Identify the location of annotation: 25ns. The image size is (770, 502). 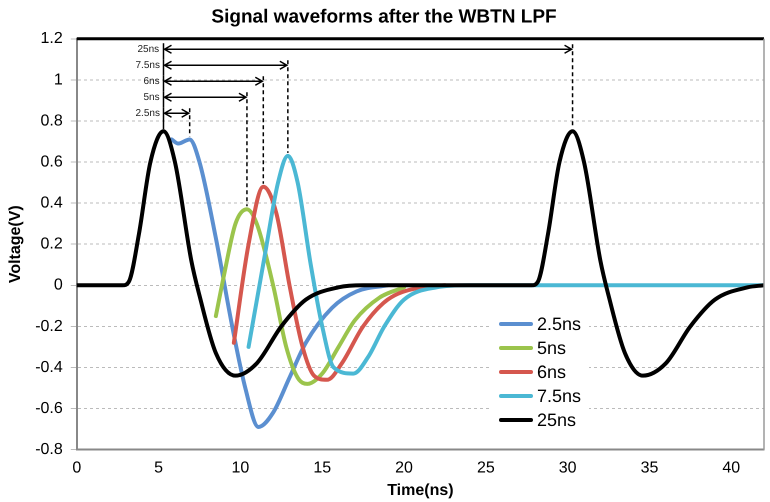
(148, 49).